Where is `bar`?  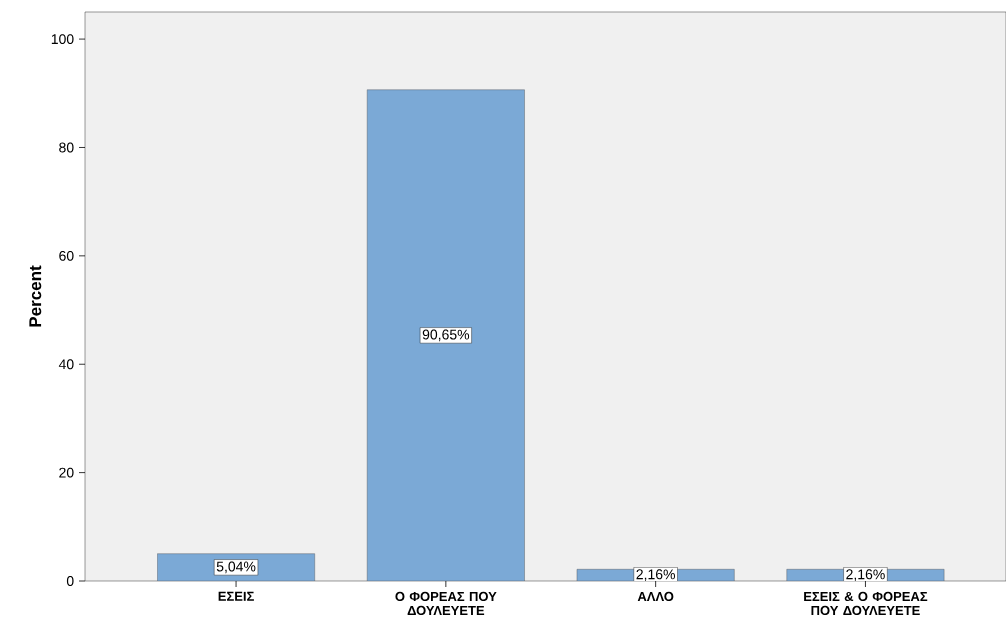
bar is located at coordinates (445, 335).